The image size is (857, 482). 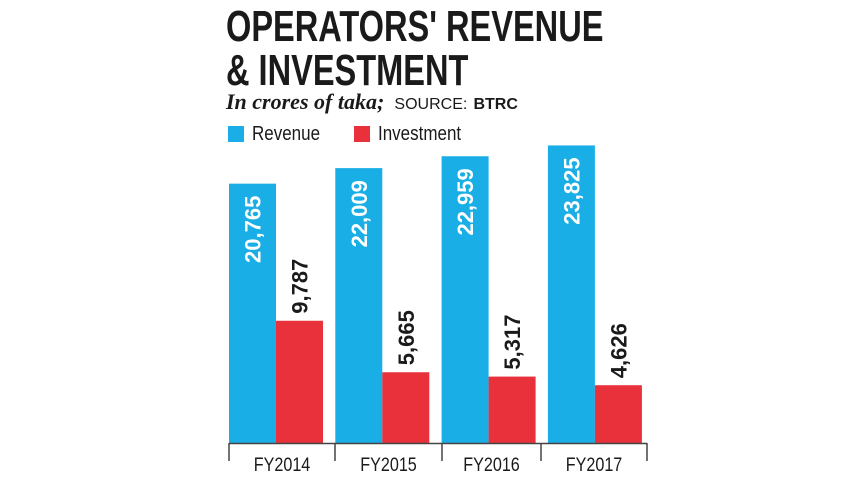 I want to click on value-label-investment-fy2016: 5,317, so click(x=512, y=342).